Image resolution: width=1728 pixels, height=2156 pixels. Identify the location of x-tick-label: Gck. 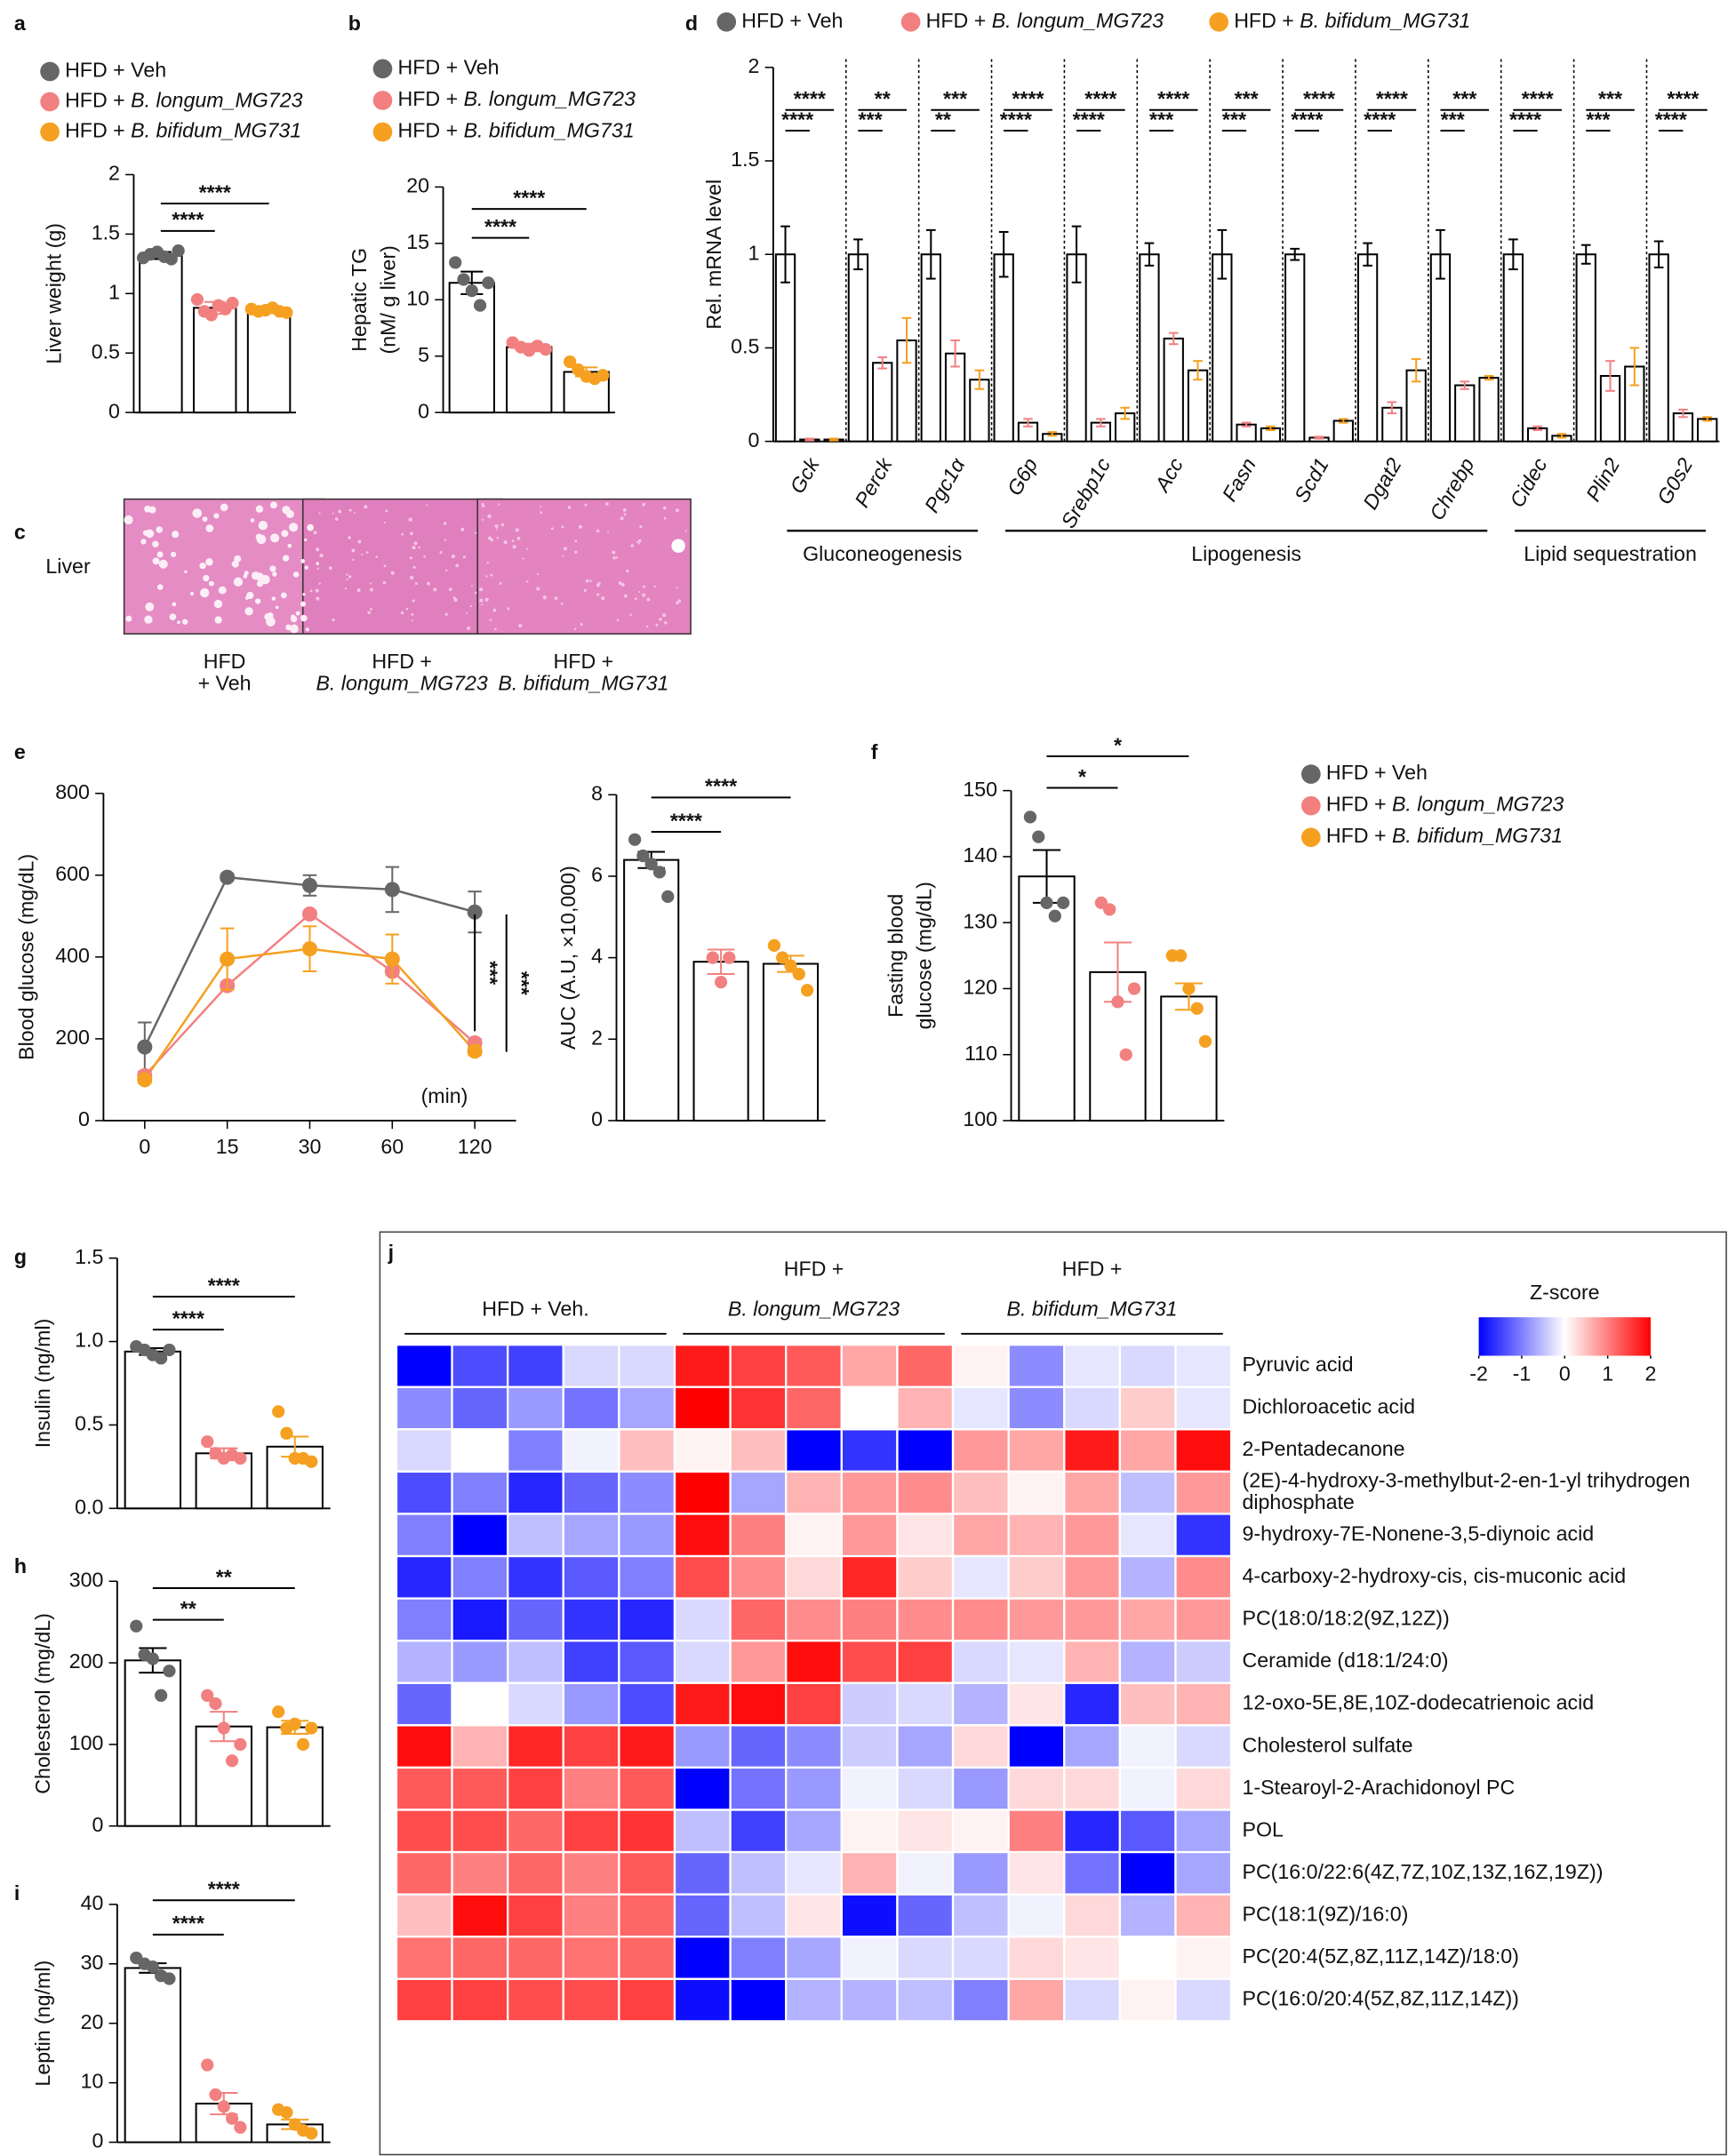
(805, 475).